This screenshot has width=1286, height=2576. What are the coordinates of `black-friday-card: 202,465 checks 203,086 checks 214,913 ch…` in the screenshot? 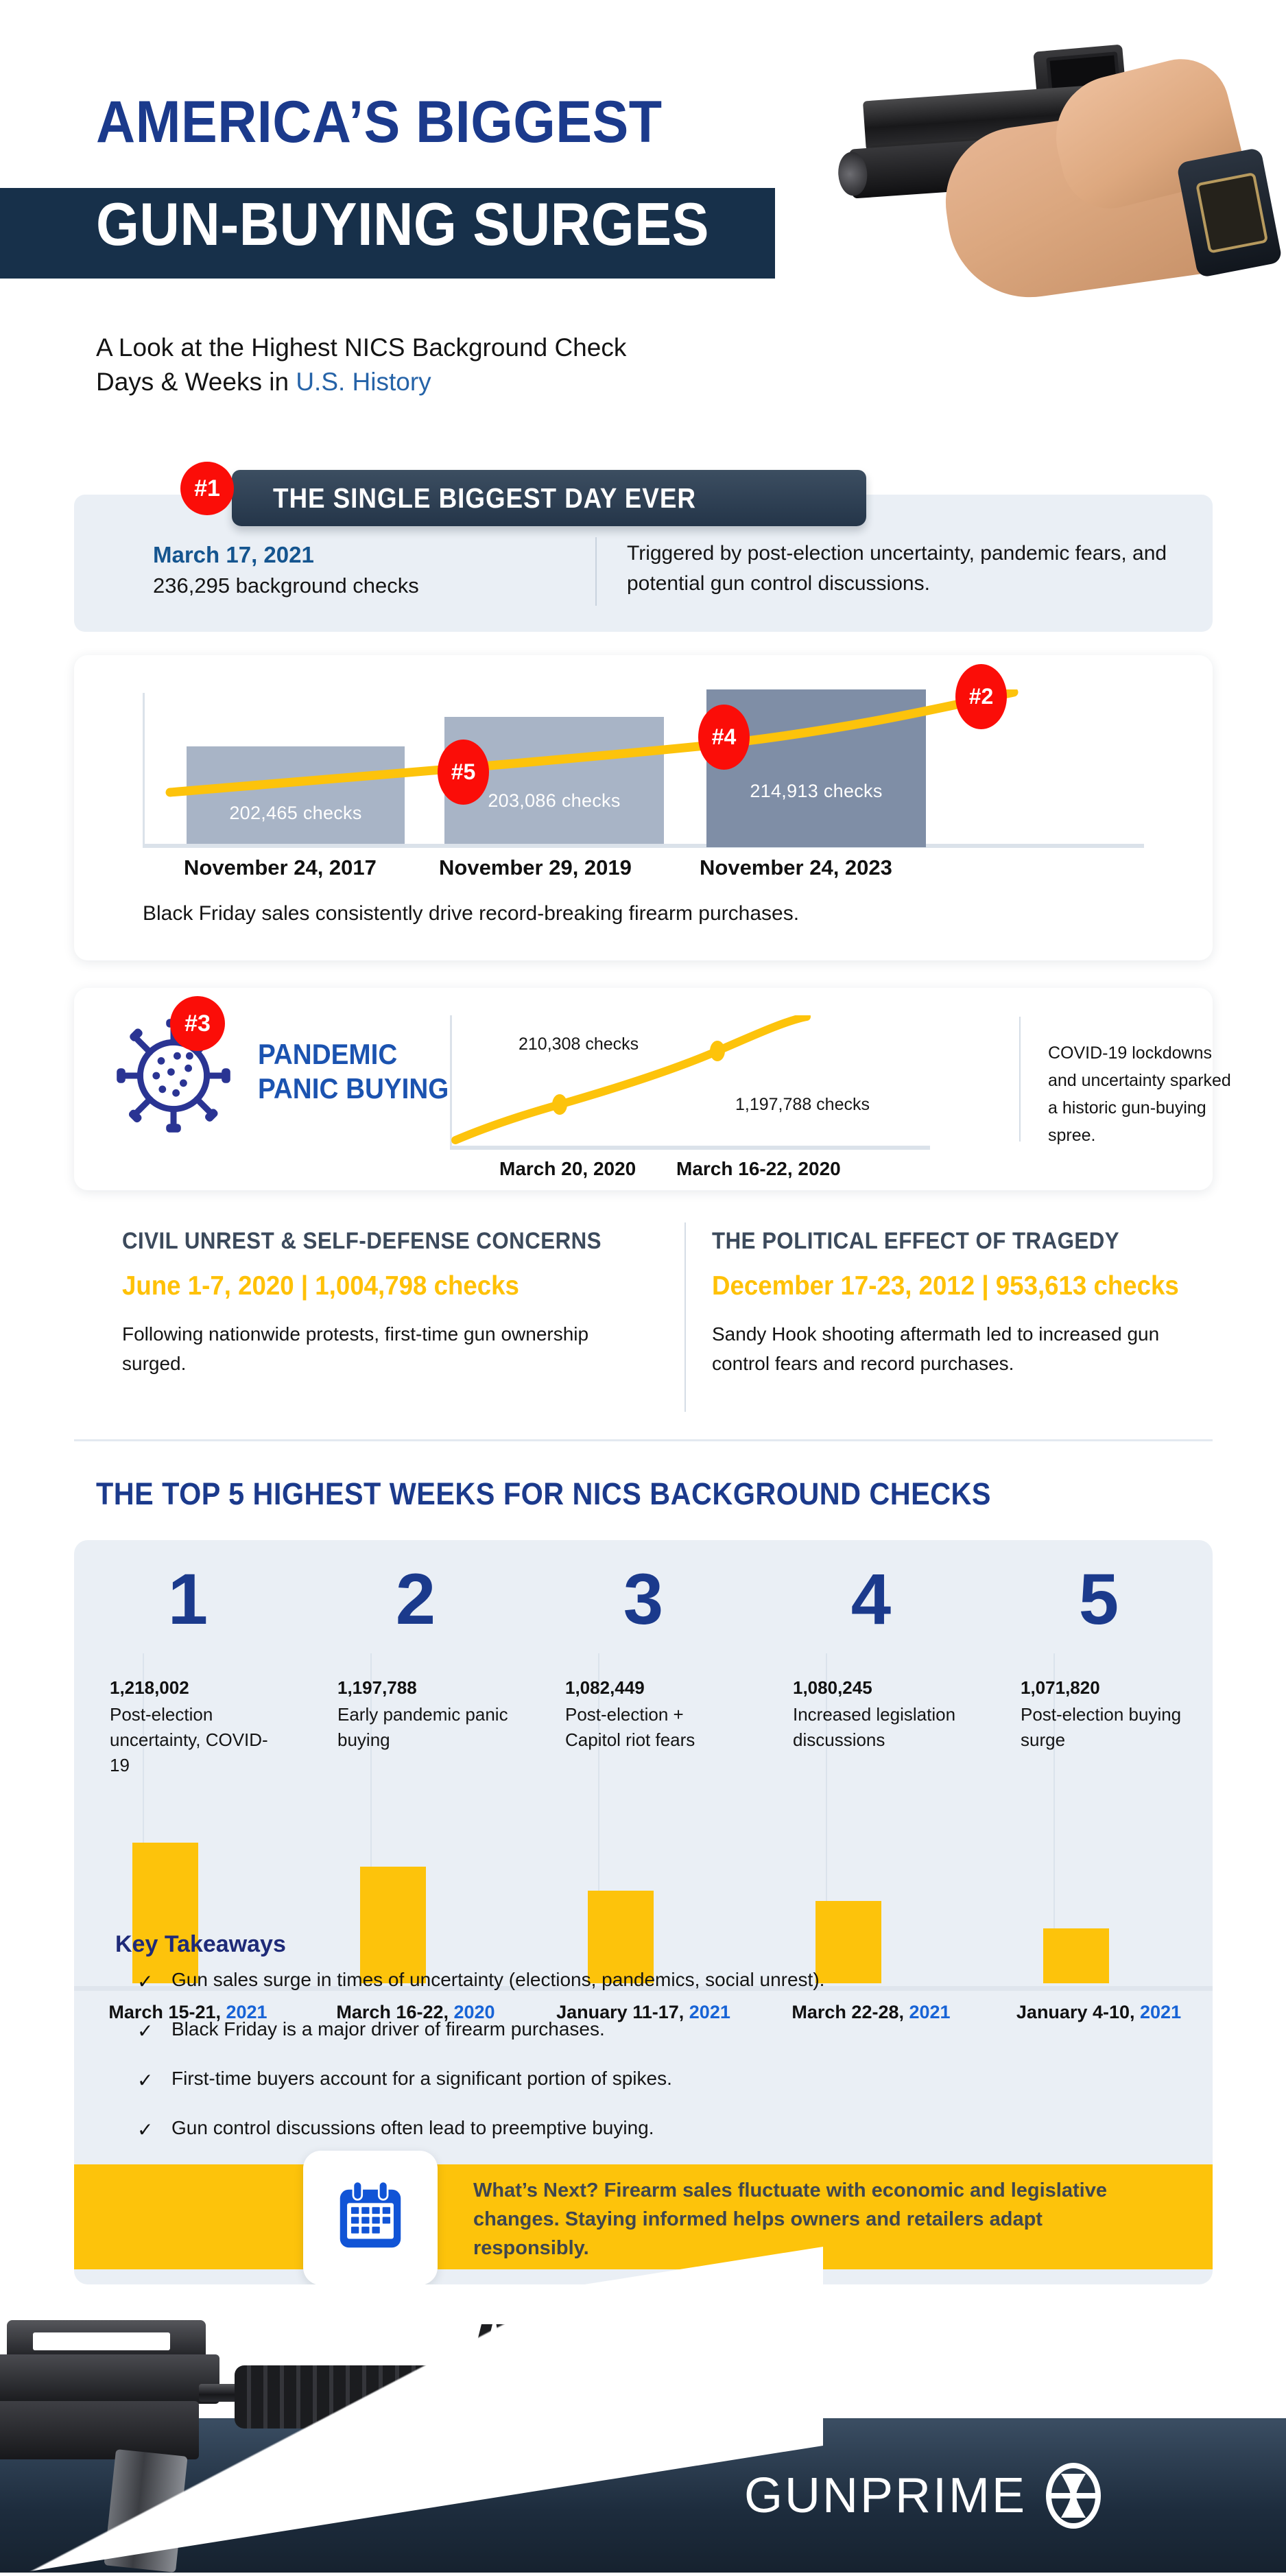 It's located at (643, 807).